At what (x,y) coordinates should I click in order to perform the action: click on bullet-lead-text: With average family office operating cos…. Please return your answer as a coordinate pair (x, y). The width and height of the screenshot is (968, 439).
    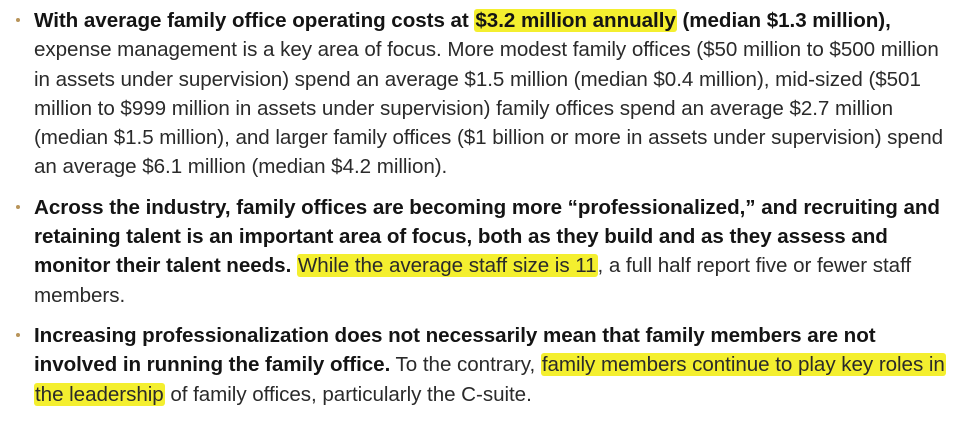
    Looking at the image, I should click on (254, 20).